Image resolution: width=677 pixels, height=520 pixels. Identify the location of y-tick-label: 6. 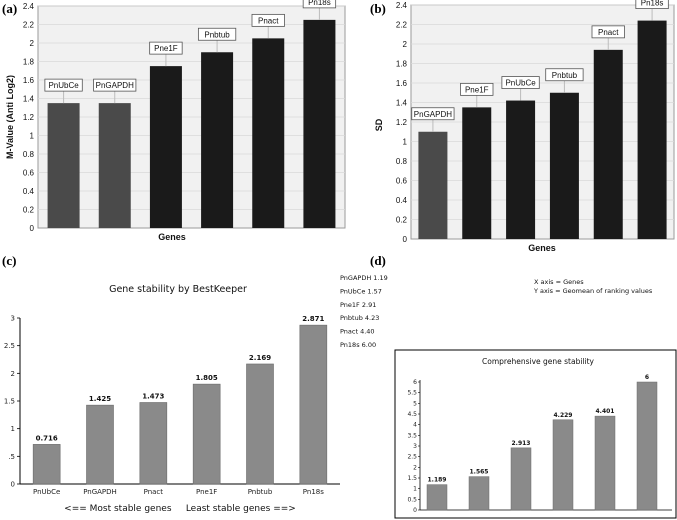
(415, 382).